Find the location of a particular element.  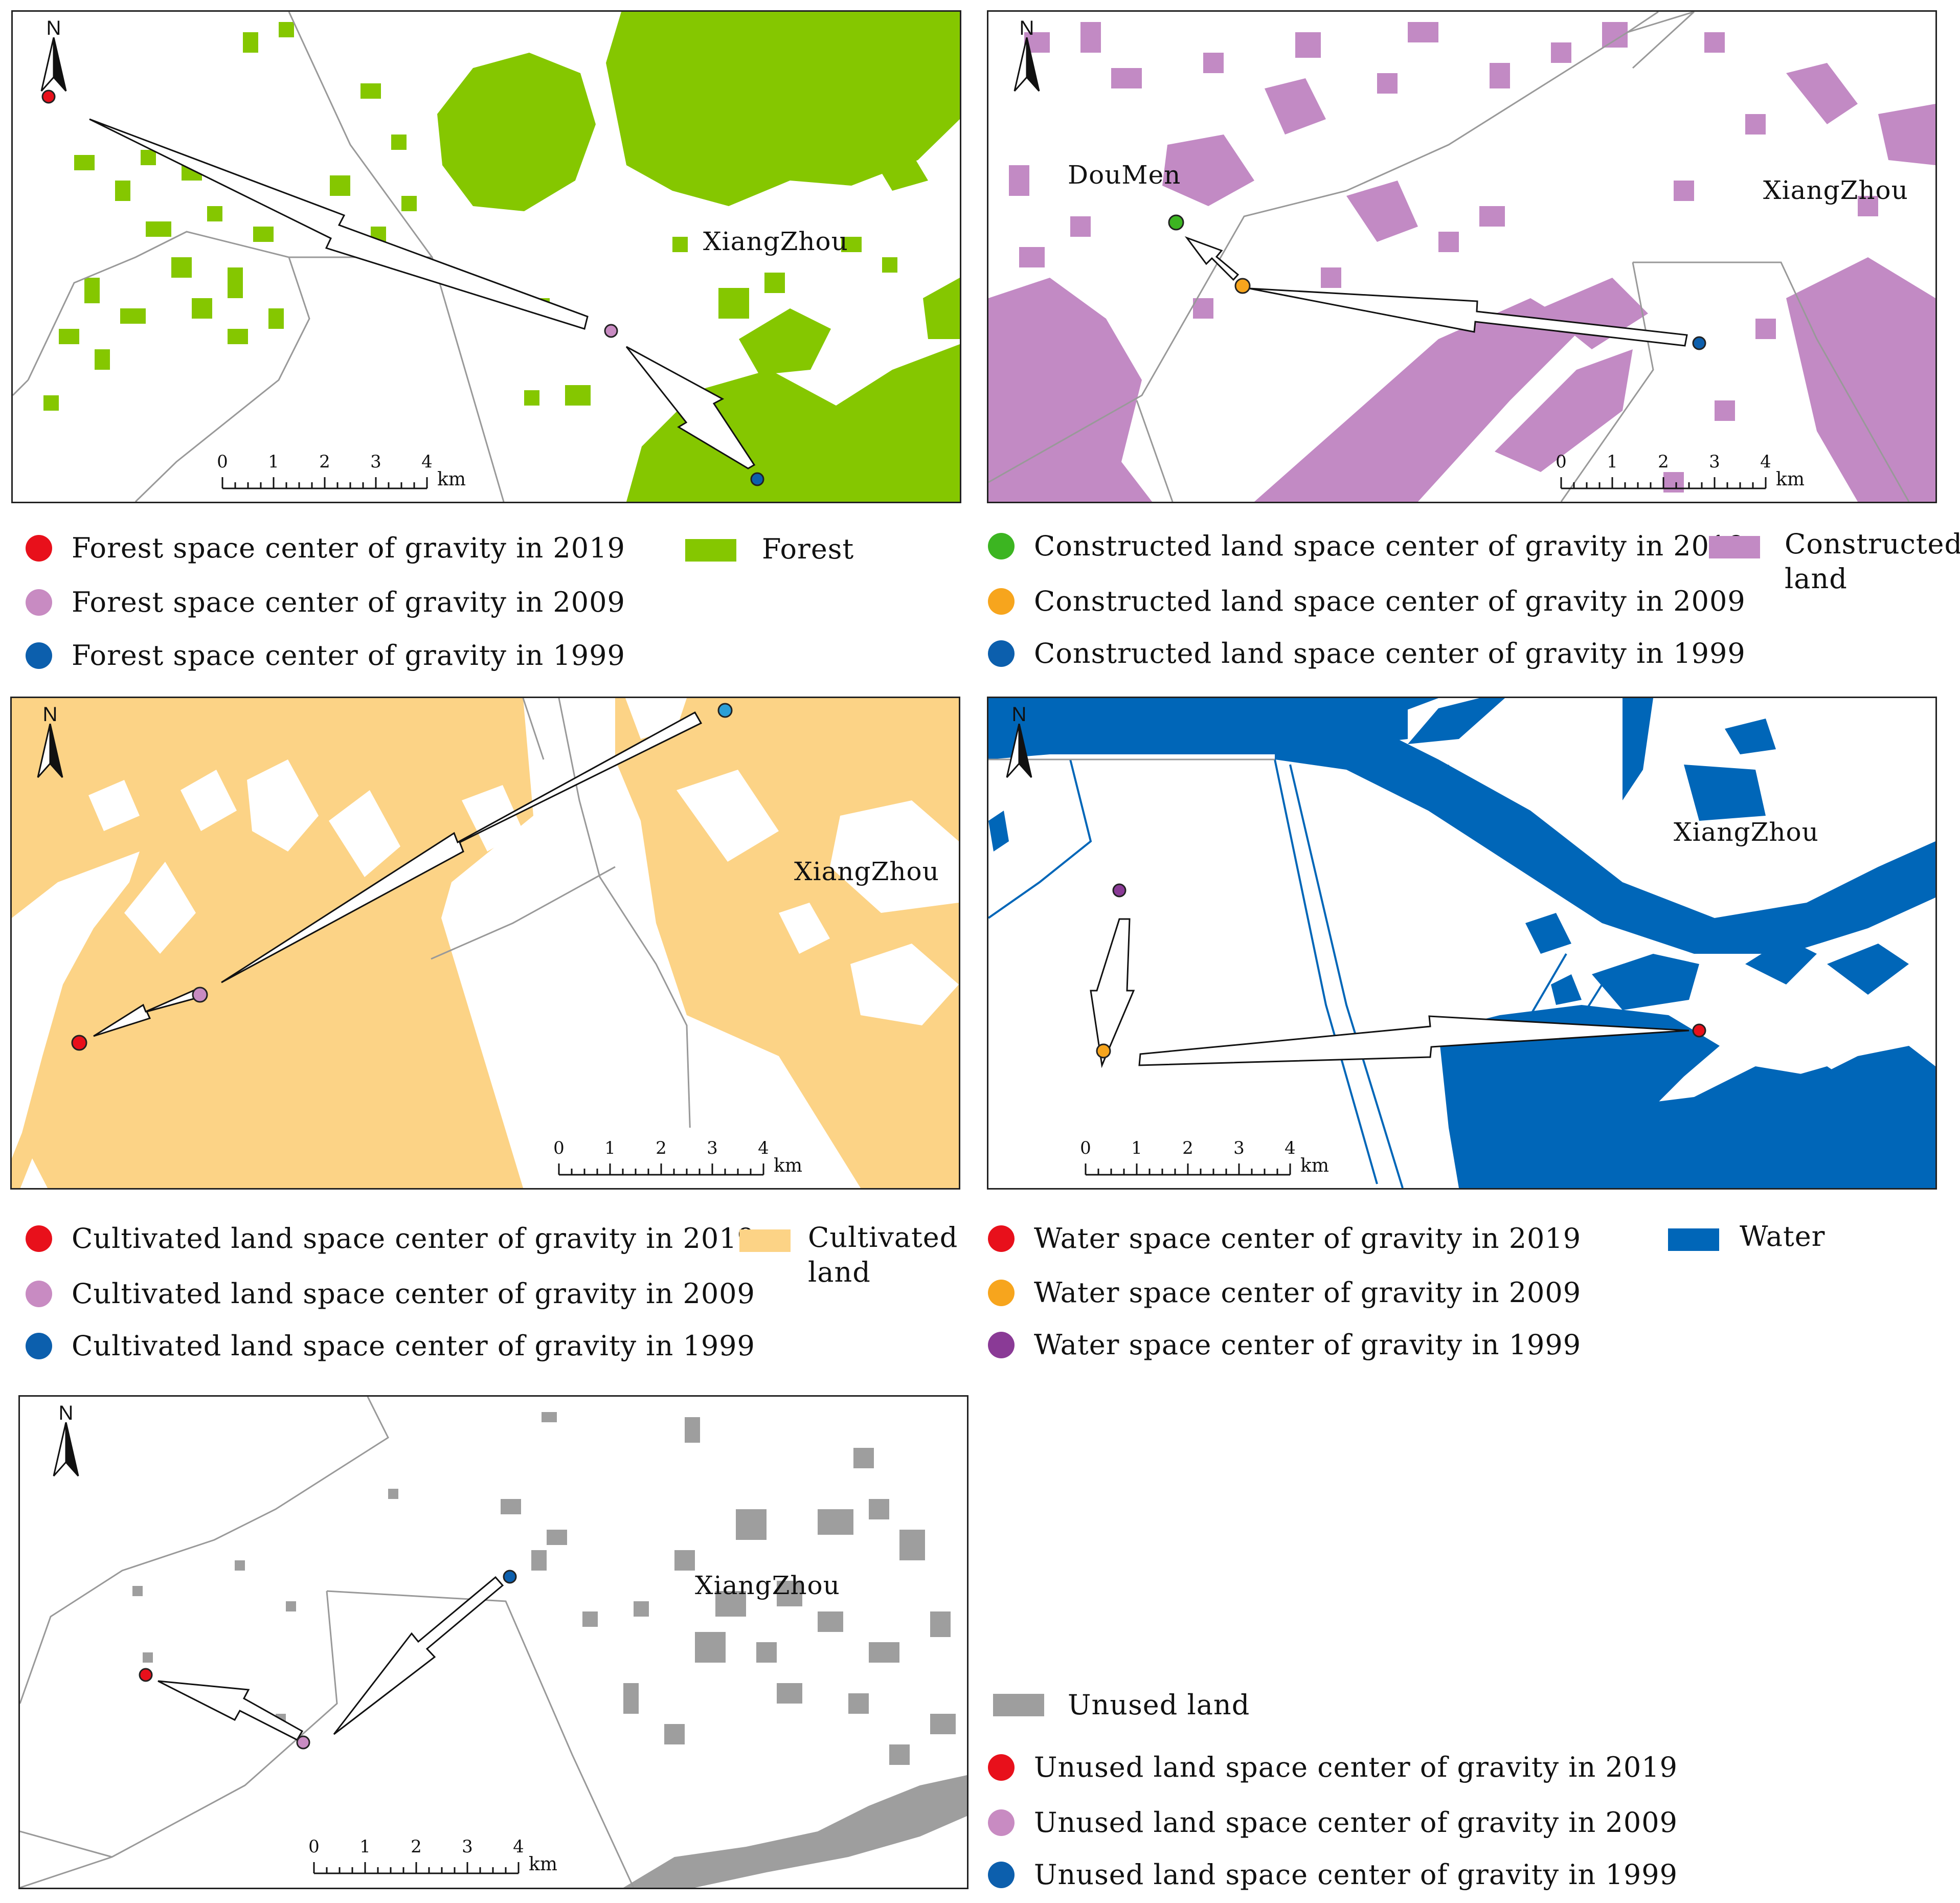

cultivated-voids is located at coordinates (485, 943).